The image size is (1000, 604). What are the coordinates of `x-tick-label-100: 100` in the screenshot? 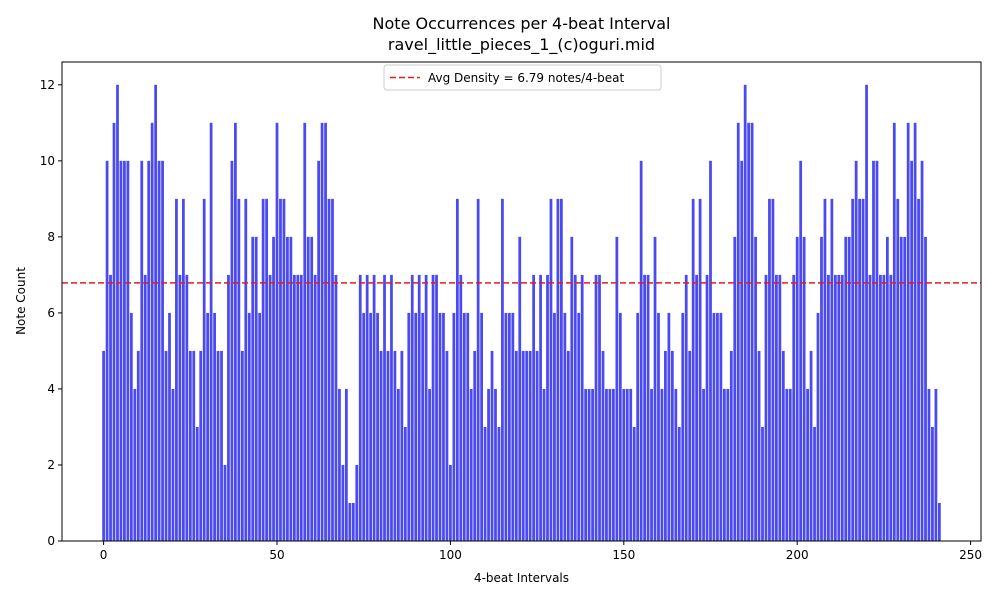 It's located at (450, 555).